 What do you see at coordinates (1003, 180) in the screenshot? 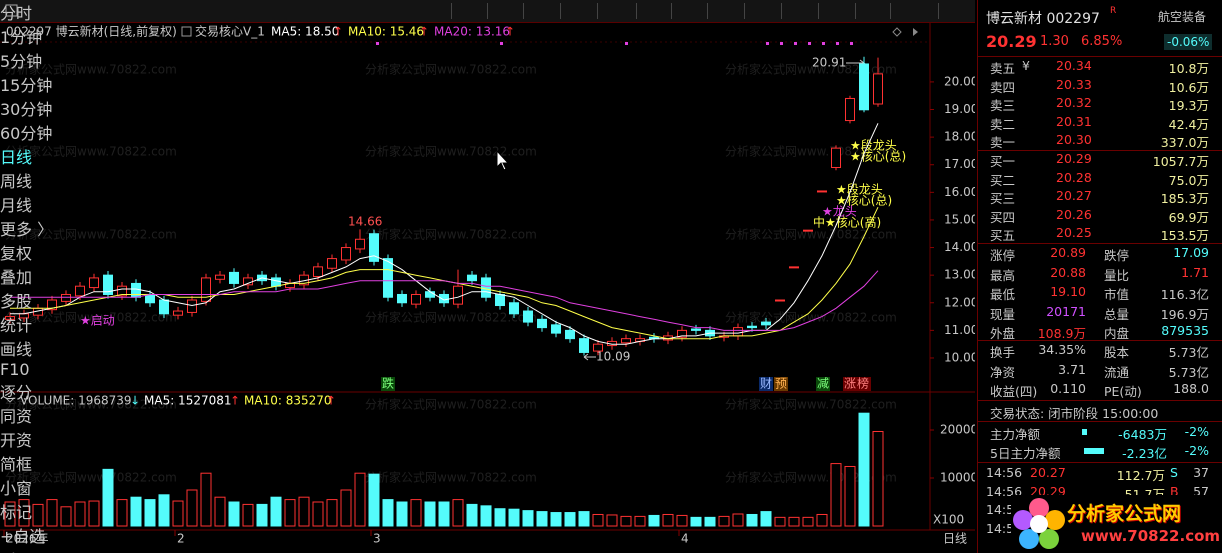
I see `book-label: 买二` at bounding box center [1003, 180].